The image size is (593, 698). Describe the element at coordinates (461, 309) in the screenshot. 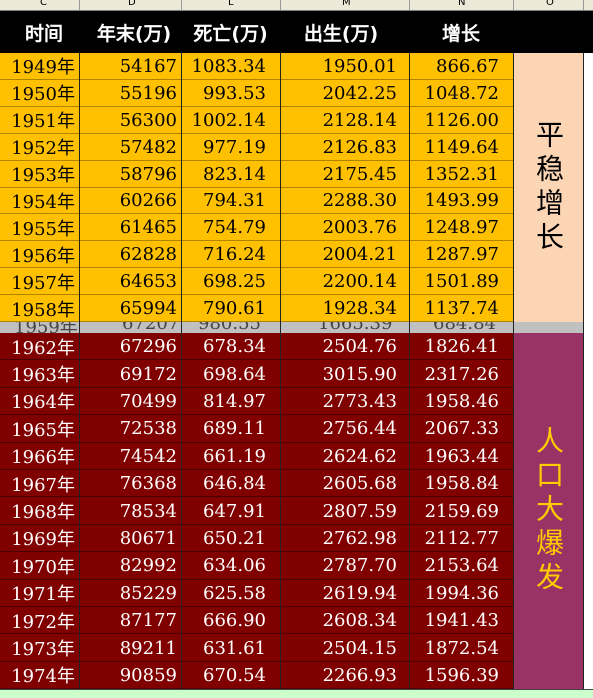

I see `table-cell: 1137.74` at that location.